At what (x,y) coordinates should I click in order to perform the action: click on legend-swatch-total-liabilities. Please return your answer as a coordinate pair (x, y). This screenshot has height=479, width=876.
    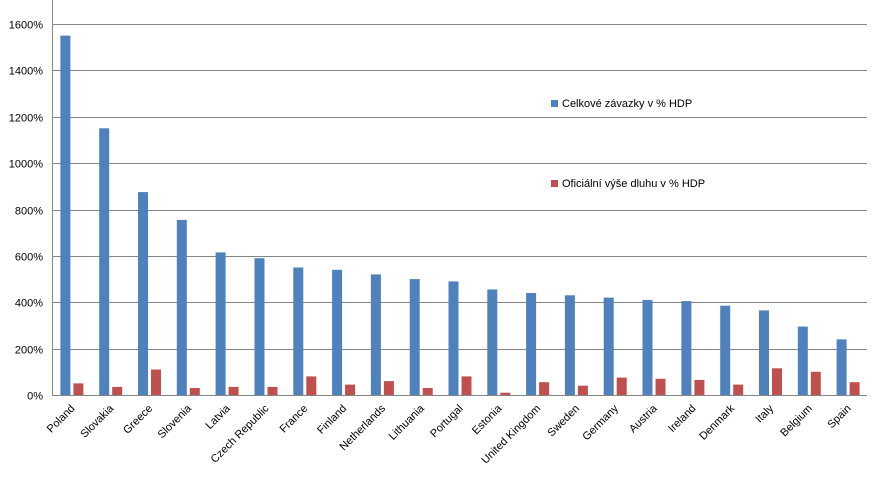
    Looking at the image, I should click on (554, 103).